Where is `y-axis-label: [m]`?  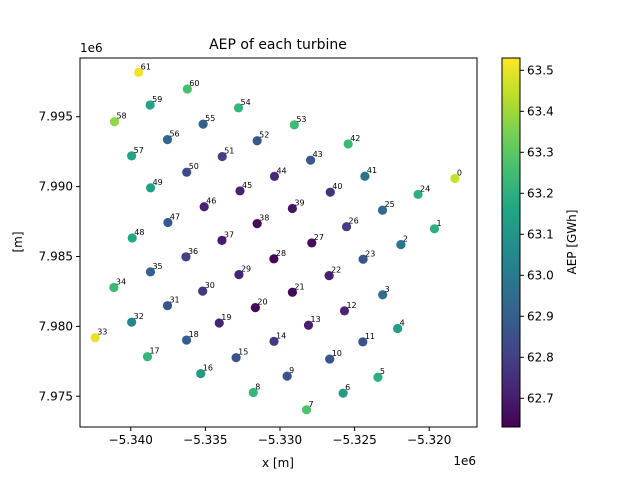 y-axis-label: [m] is located at coordinates (18, 241).